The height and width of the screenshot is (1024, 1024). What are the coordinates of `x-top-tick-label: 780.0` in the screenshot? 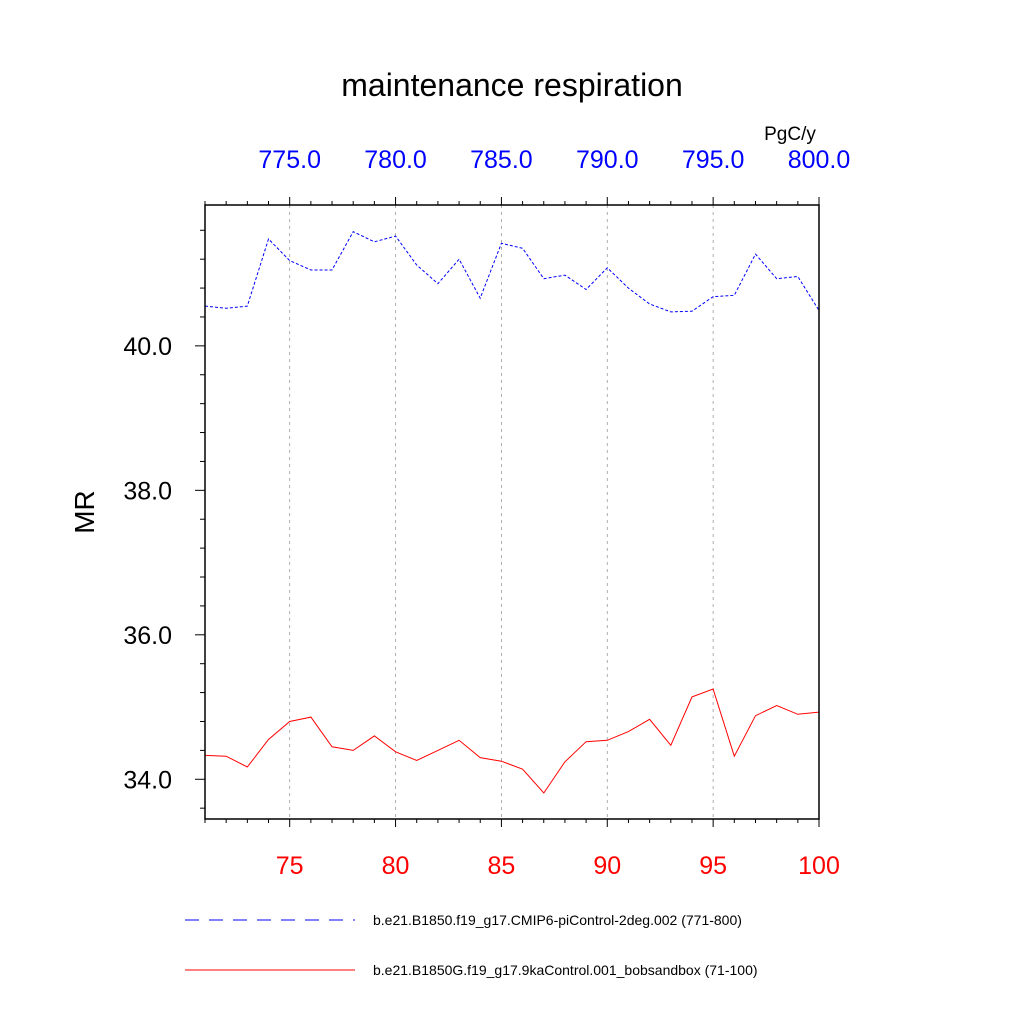 It's located at (395, 160).